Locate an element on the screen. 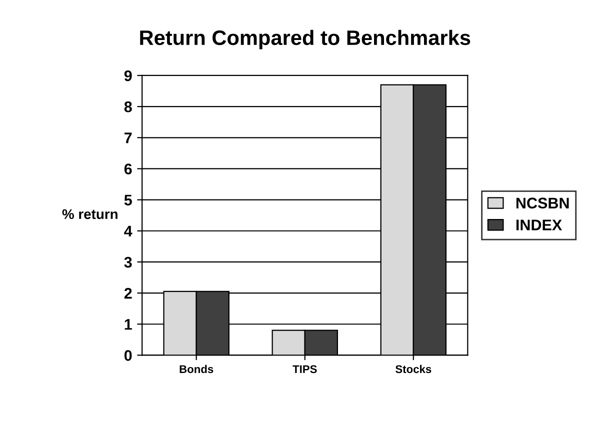  x-tick-label: TIPS is located at coordinates (304, 369).